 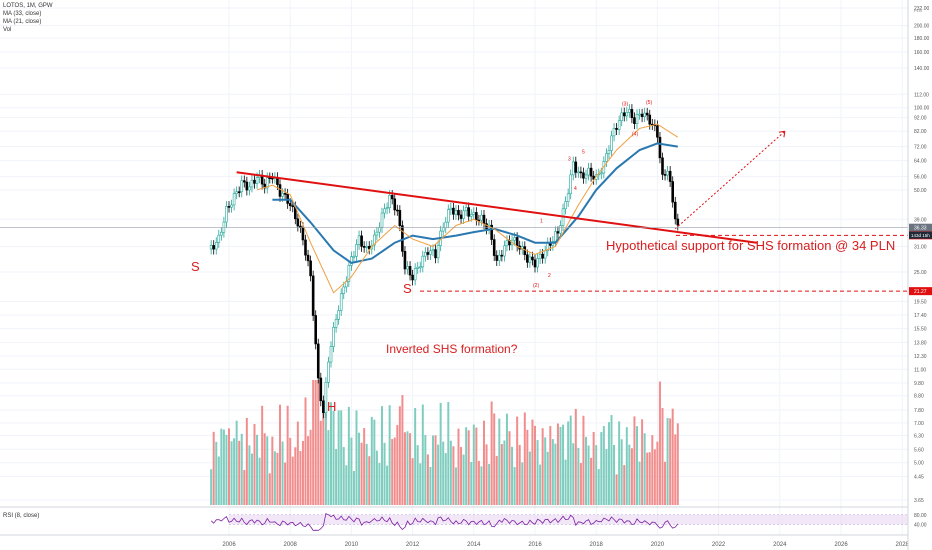 What do you see at coordinates (597, 545) in the screenshot?
I see `x-tick-label: 2018` at bounding box center [597, 545].